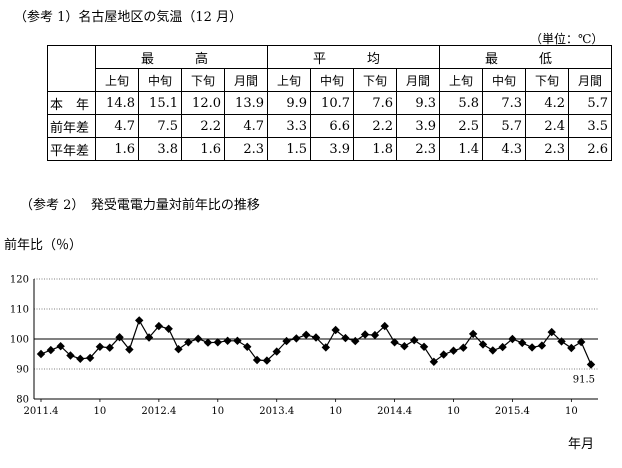  What do you see at coordinates (276, 411) in the screenshot?
I see `x-tick-label: 2013.4` at bounding box center [276, 411].